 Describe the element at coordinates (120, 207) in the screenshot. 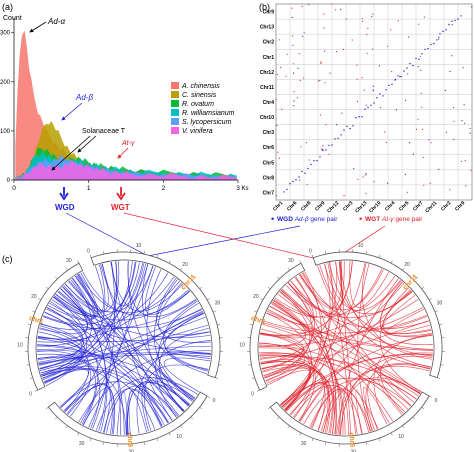

I see `wgt-label: WGT` at that location.